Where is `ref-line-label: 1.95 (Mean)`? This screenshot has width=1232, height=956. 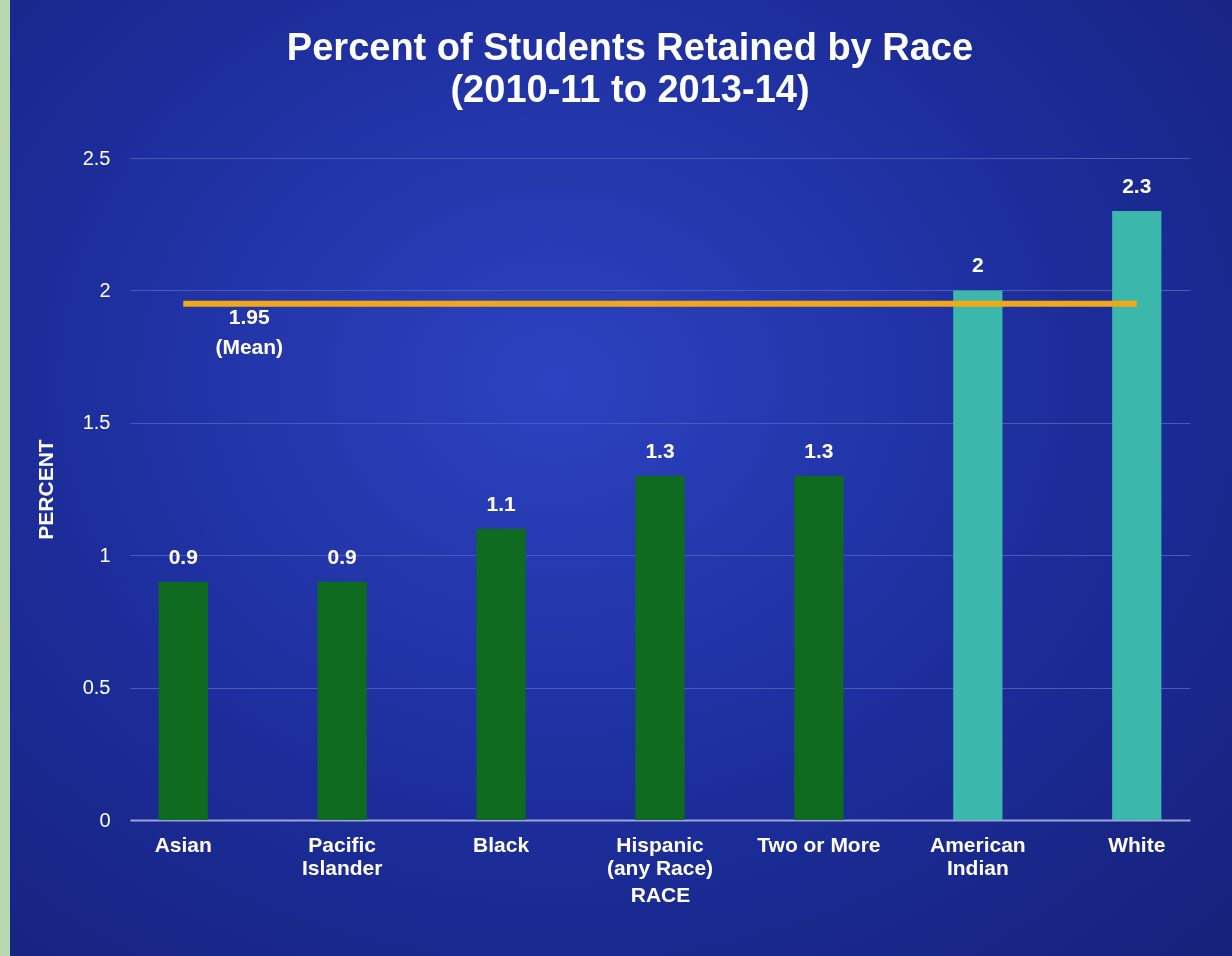
ref-line-label: 1.95 (Mean) is located at coordinates (249, 331).